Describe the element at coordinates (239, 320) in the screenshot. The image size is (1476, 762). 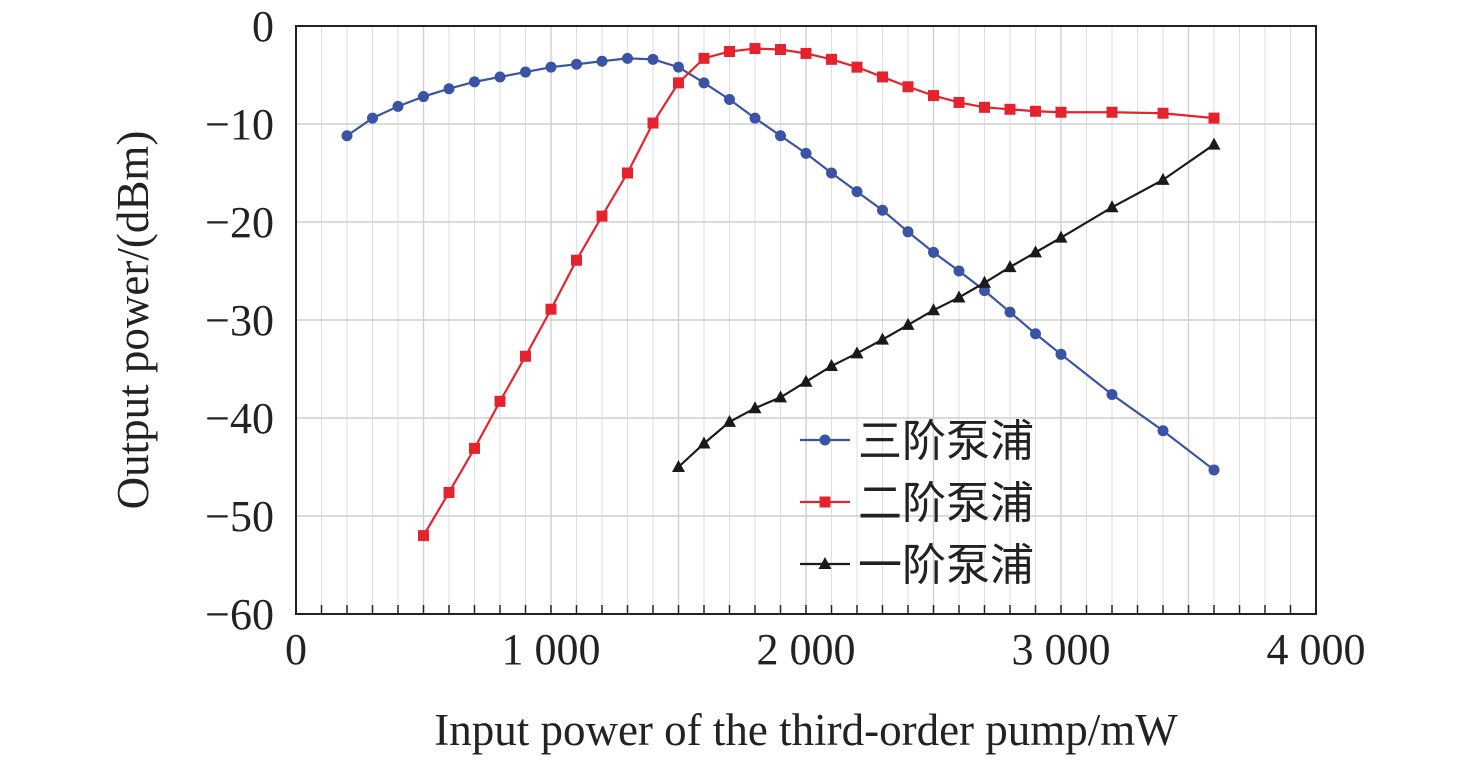
I see `y-tick-label: −30` at that location.